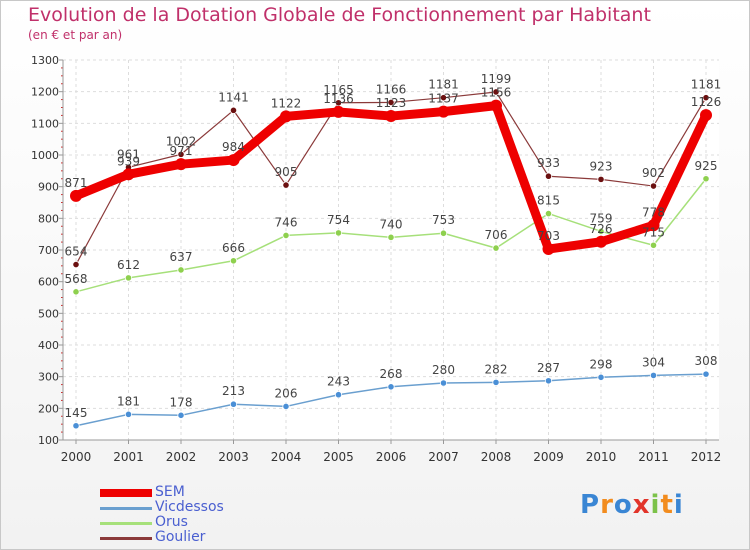  I want to click on data-label-sem: 1136, so click(338, 99).